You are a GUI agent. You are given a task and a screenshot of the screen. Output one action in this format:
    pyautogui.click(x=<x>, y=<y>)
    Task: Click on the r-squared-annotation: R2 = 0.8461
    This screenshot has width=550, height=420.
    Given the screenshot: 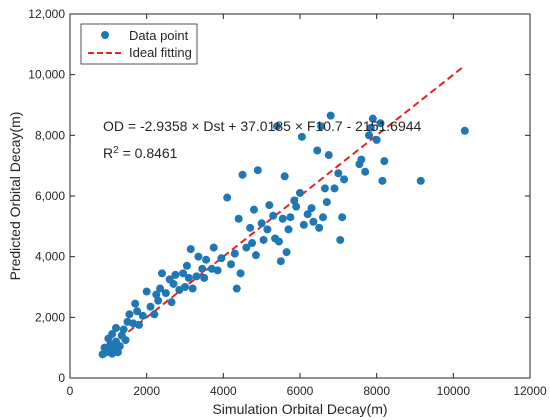 What is the action you would take?
    pyautogui.click(x=140, y=153)
    